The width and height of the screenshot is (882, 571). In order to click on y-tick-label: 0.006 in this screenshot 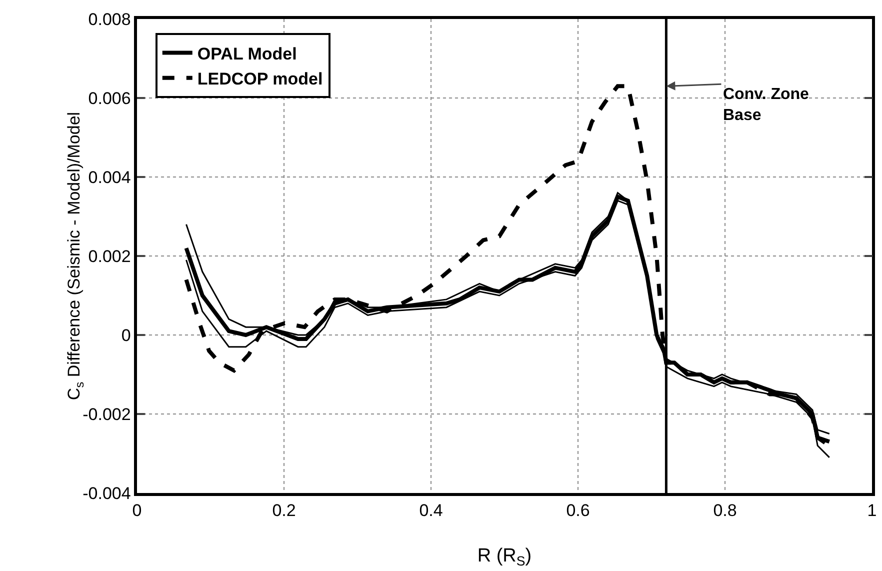, I will do `click(109, 98)`.